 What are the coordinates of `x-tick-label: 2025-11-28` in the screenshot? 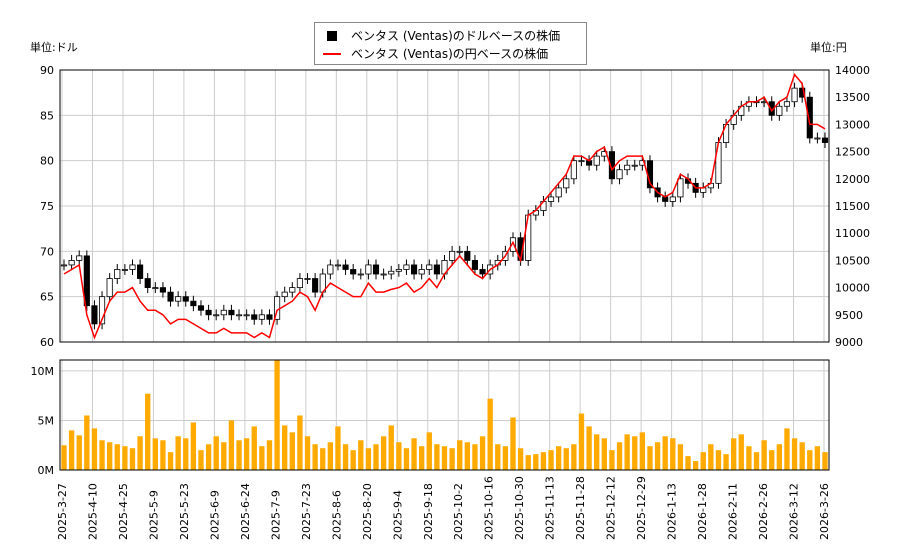 It's located at (580, 508).